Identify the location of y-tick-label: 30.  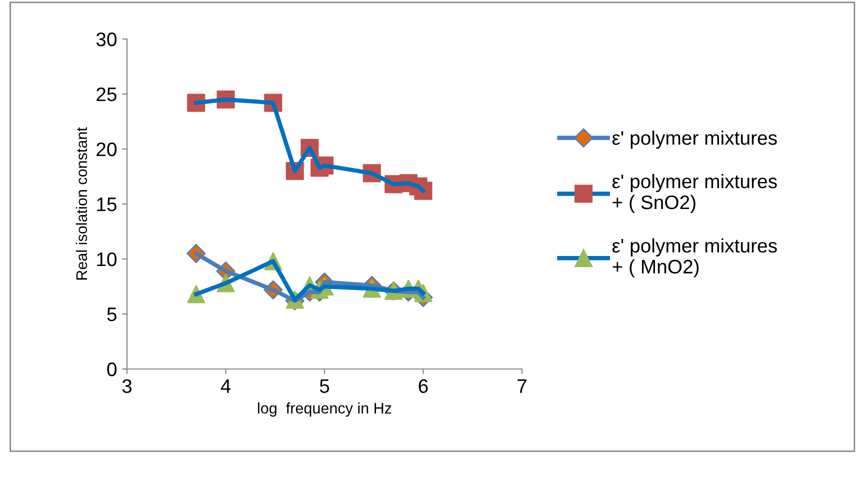
(106, 39).